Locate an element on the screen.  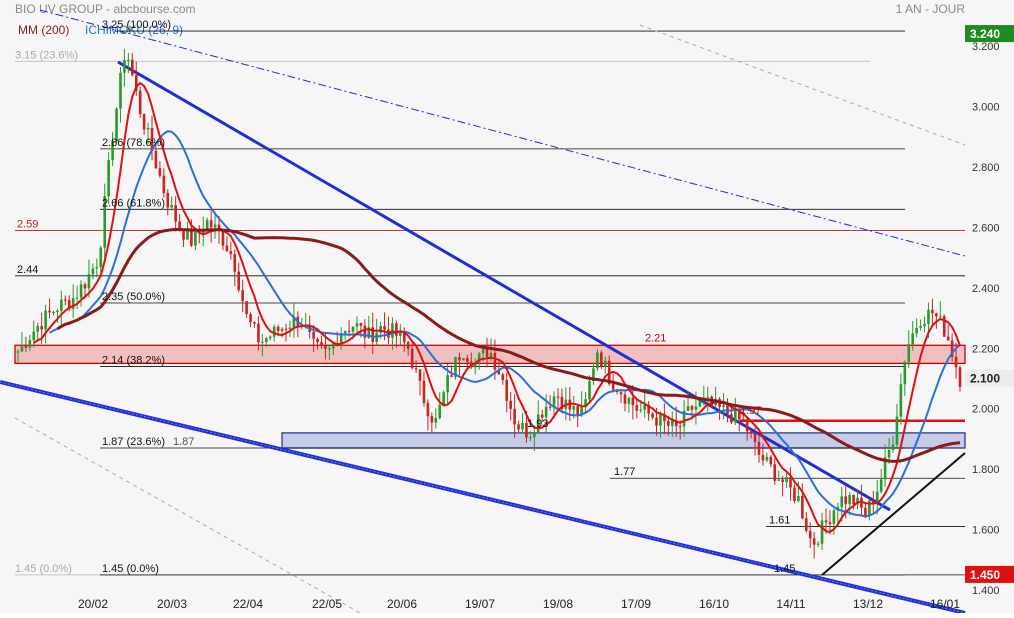
y-tick-label: 2.600 is located at coordinates (986, 228).